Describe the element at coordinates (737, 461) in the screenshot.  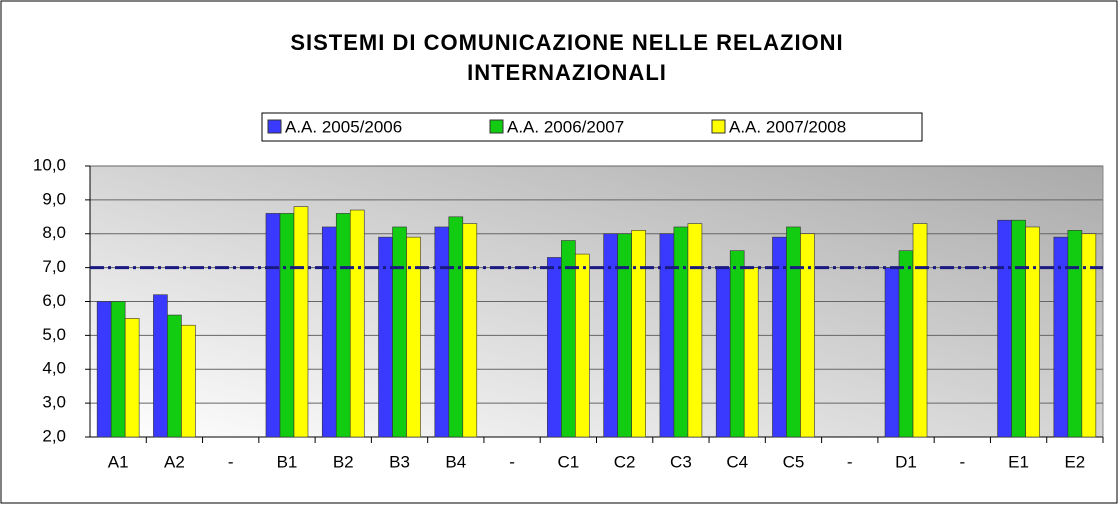
I see `x-tick-label: C4` at that location.